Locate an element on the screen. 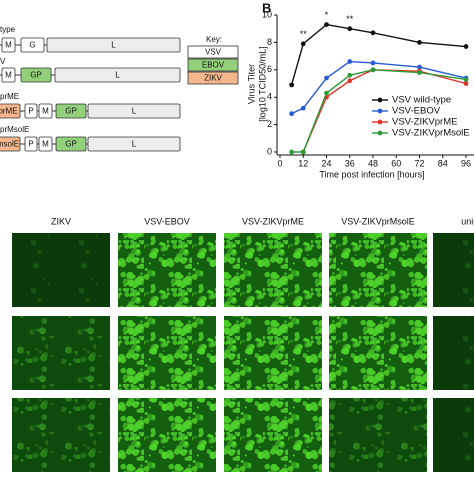 The width and height of the screenshot is (474, 479). y-axis-title: [log10 TCID50/mL] is located at coordinates (262, 83).